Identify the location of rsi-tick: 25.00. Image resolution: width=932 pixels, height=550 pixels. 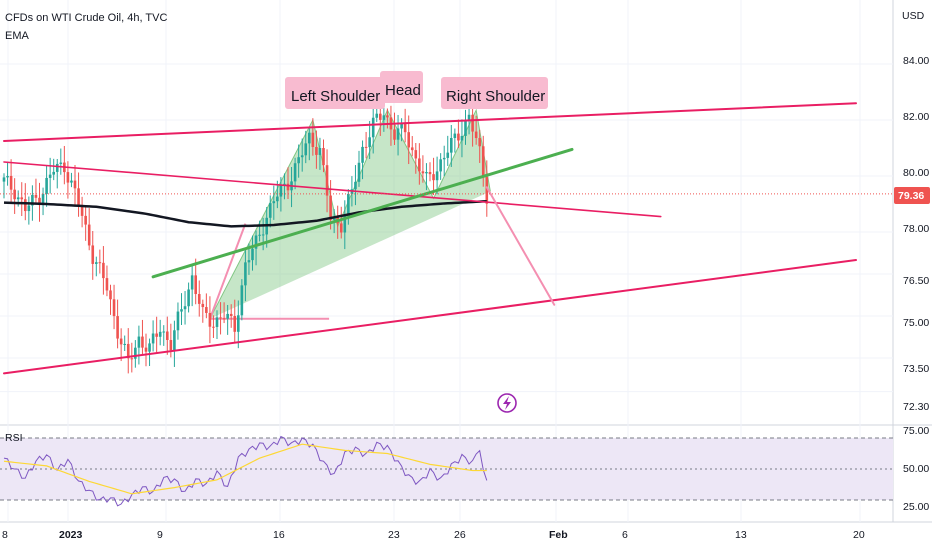
(916, 507).